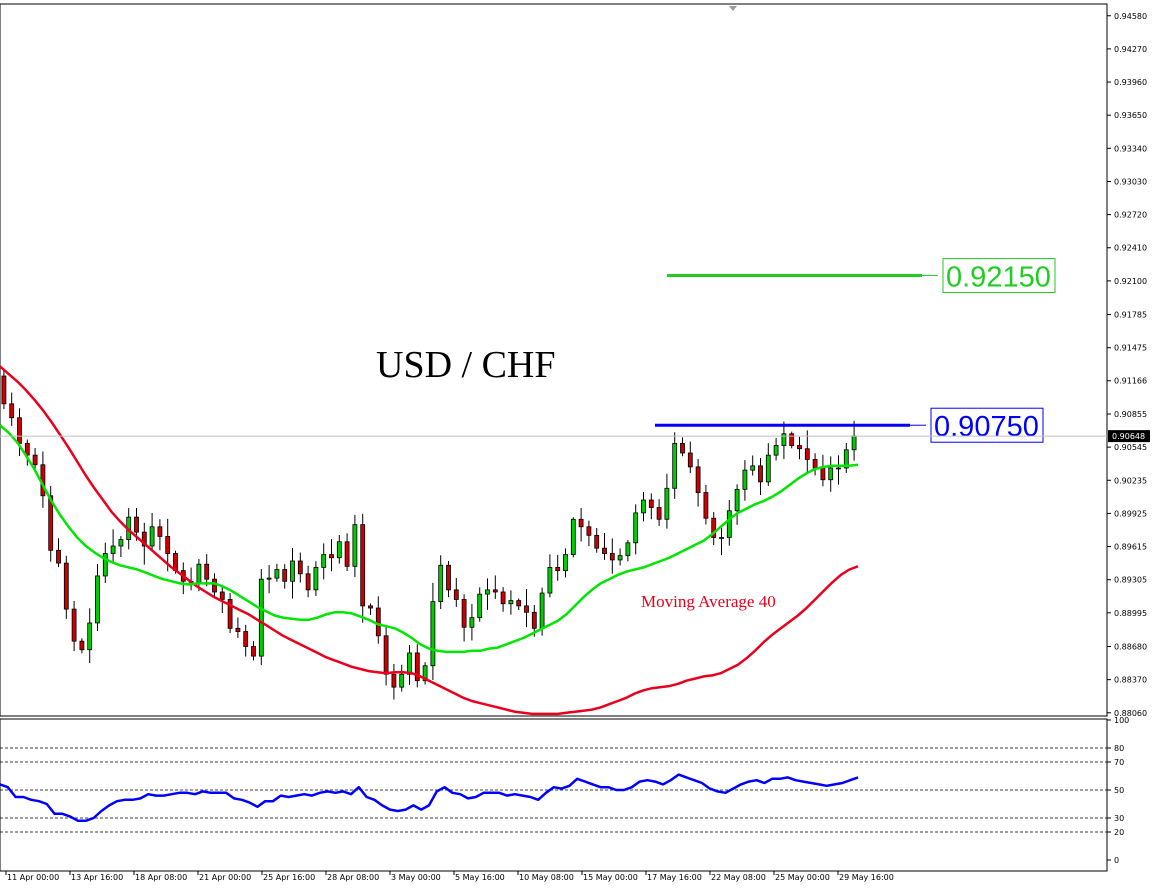  What do you see at coordinates (480, 877) in the screenshot?
I see `time-tick-label: 5 May 16:00` at bounding box center [480, 877].